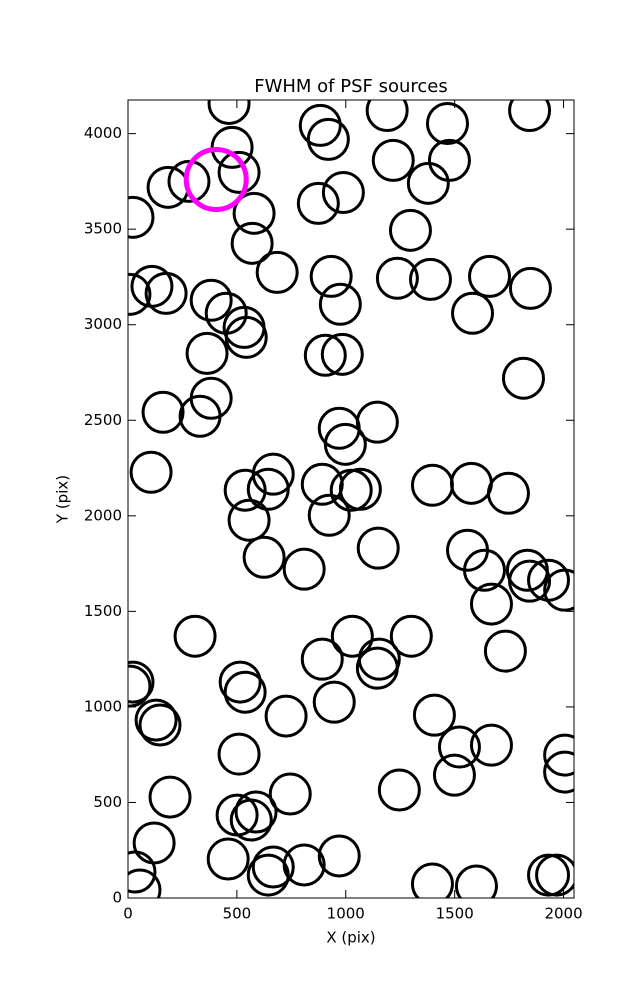 The image size is (637, 1000). I want to click on y-tick-label: 1000, so click(103, 706).